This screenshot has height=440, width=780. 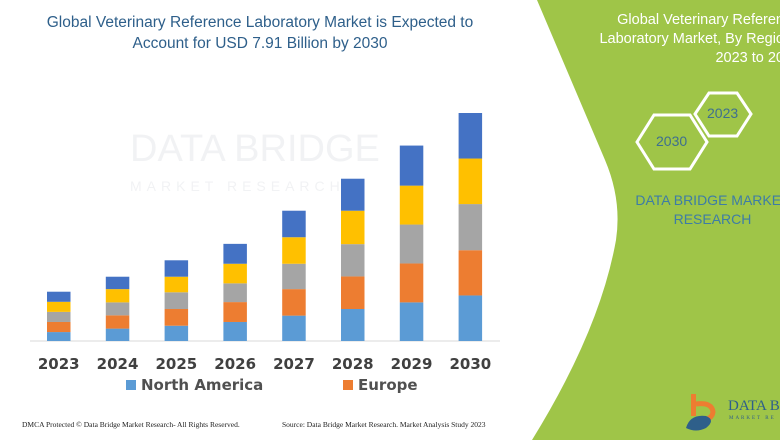 I want to click on panel-title-line2: Laboratory Market, By Regio, so click(x=689, y=39).